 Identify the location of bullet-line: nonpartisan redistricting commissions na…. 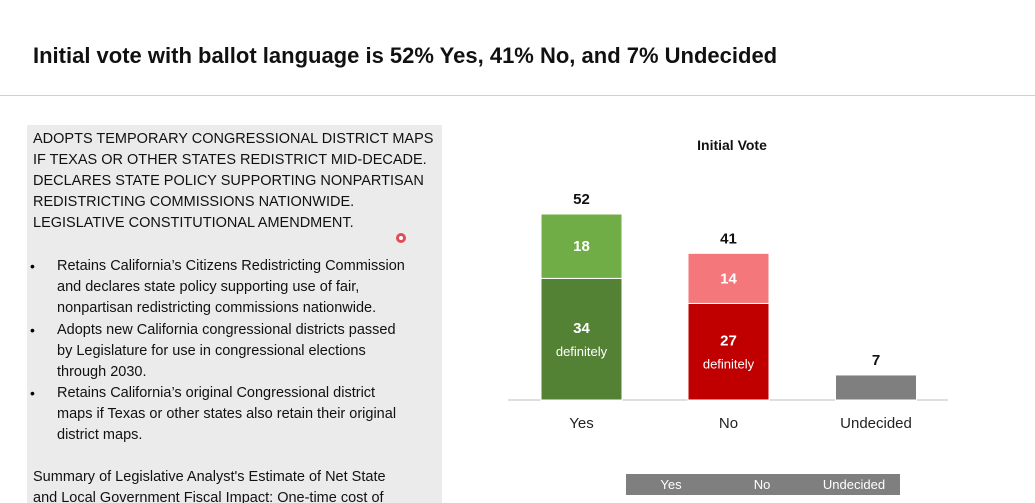
(217, 308).